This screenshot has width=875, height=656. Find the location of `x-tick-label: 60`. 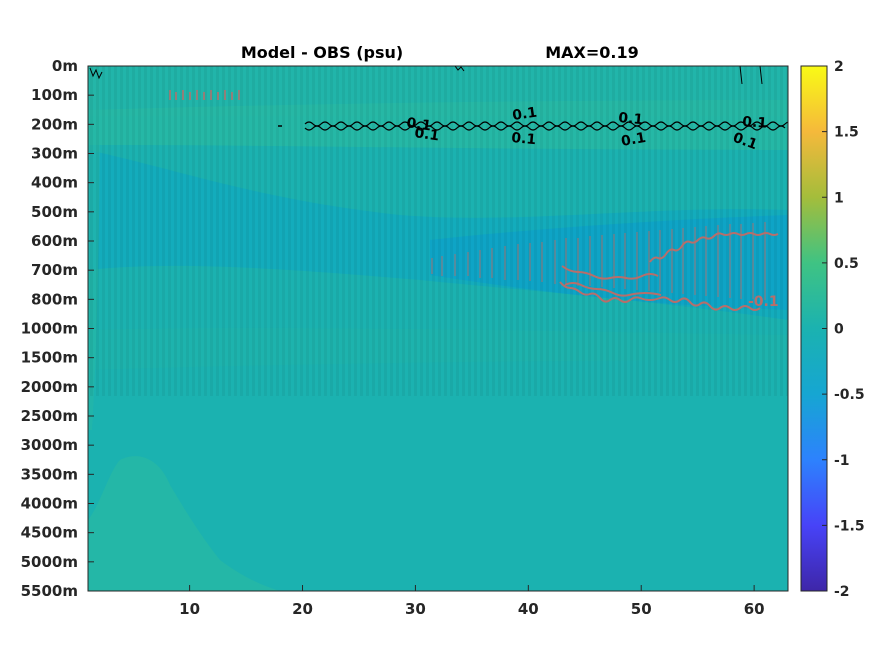

x-tick-label: 60 is located at coordinates (754, 609).